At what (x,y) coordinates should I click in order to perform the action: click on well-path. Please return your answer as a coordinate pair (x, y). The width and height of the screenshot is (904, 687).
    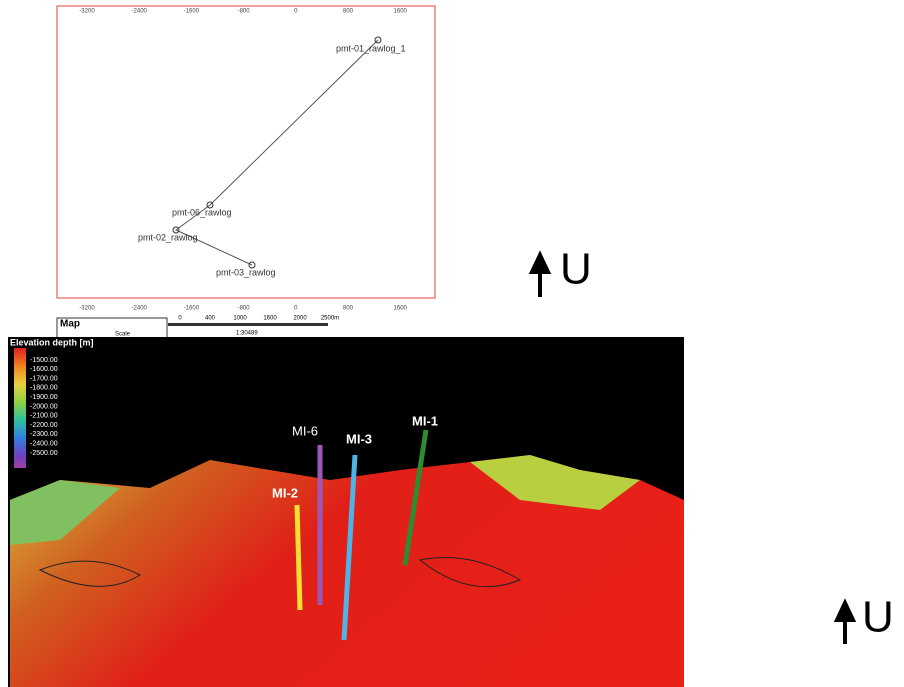
    Looking at the image, I should click on (277, 152).